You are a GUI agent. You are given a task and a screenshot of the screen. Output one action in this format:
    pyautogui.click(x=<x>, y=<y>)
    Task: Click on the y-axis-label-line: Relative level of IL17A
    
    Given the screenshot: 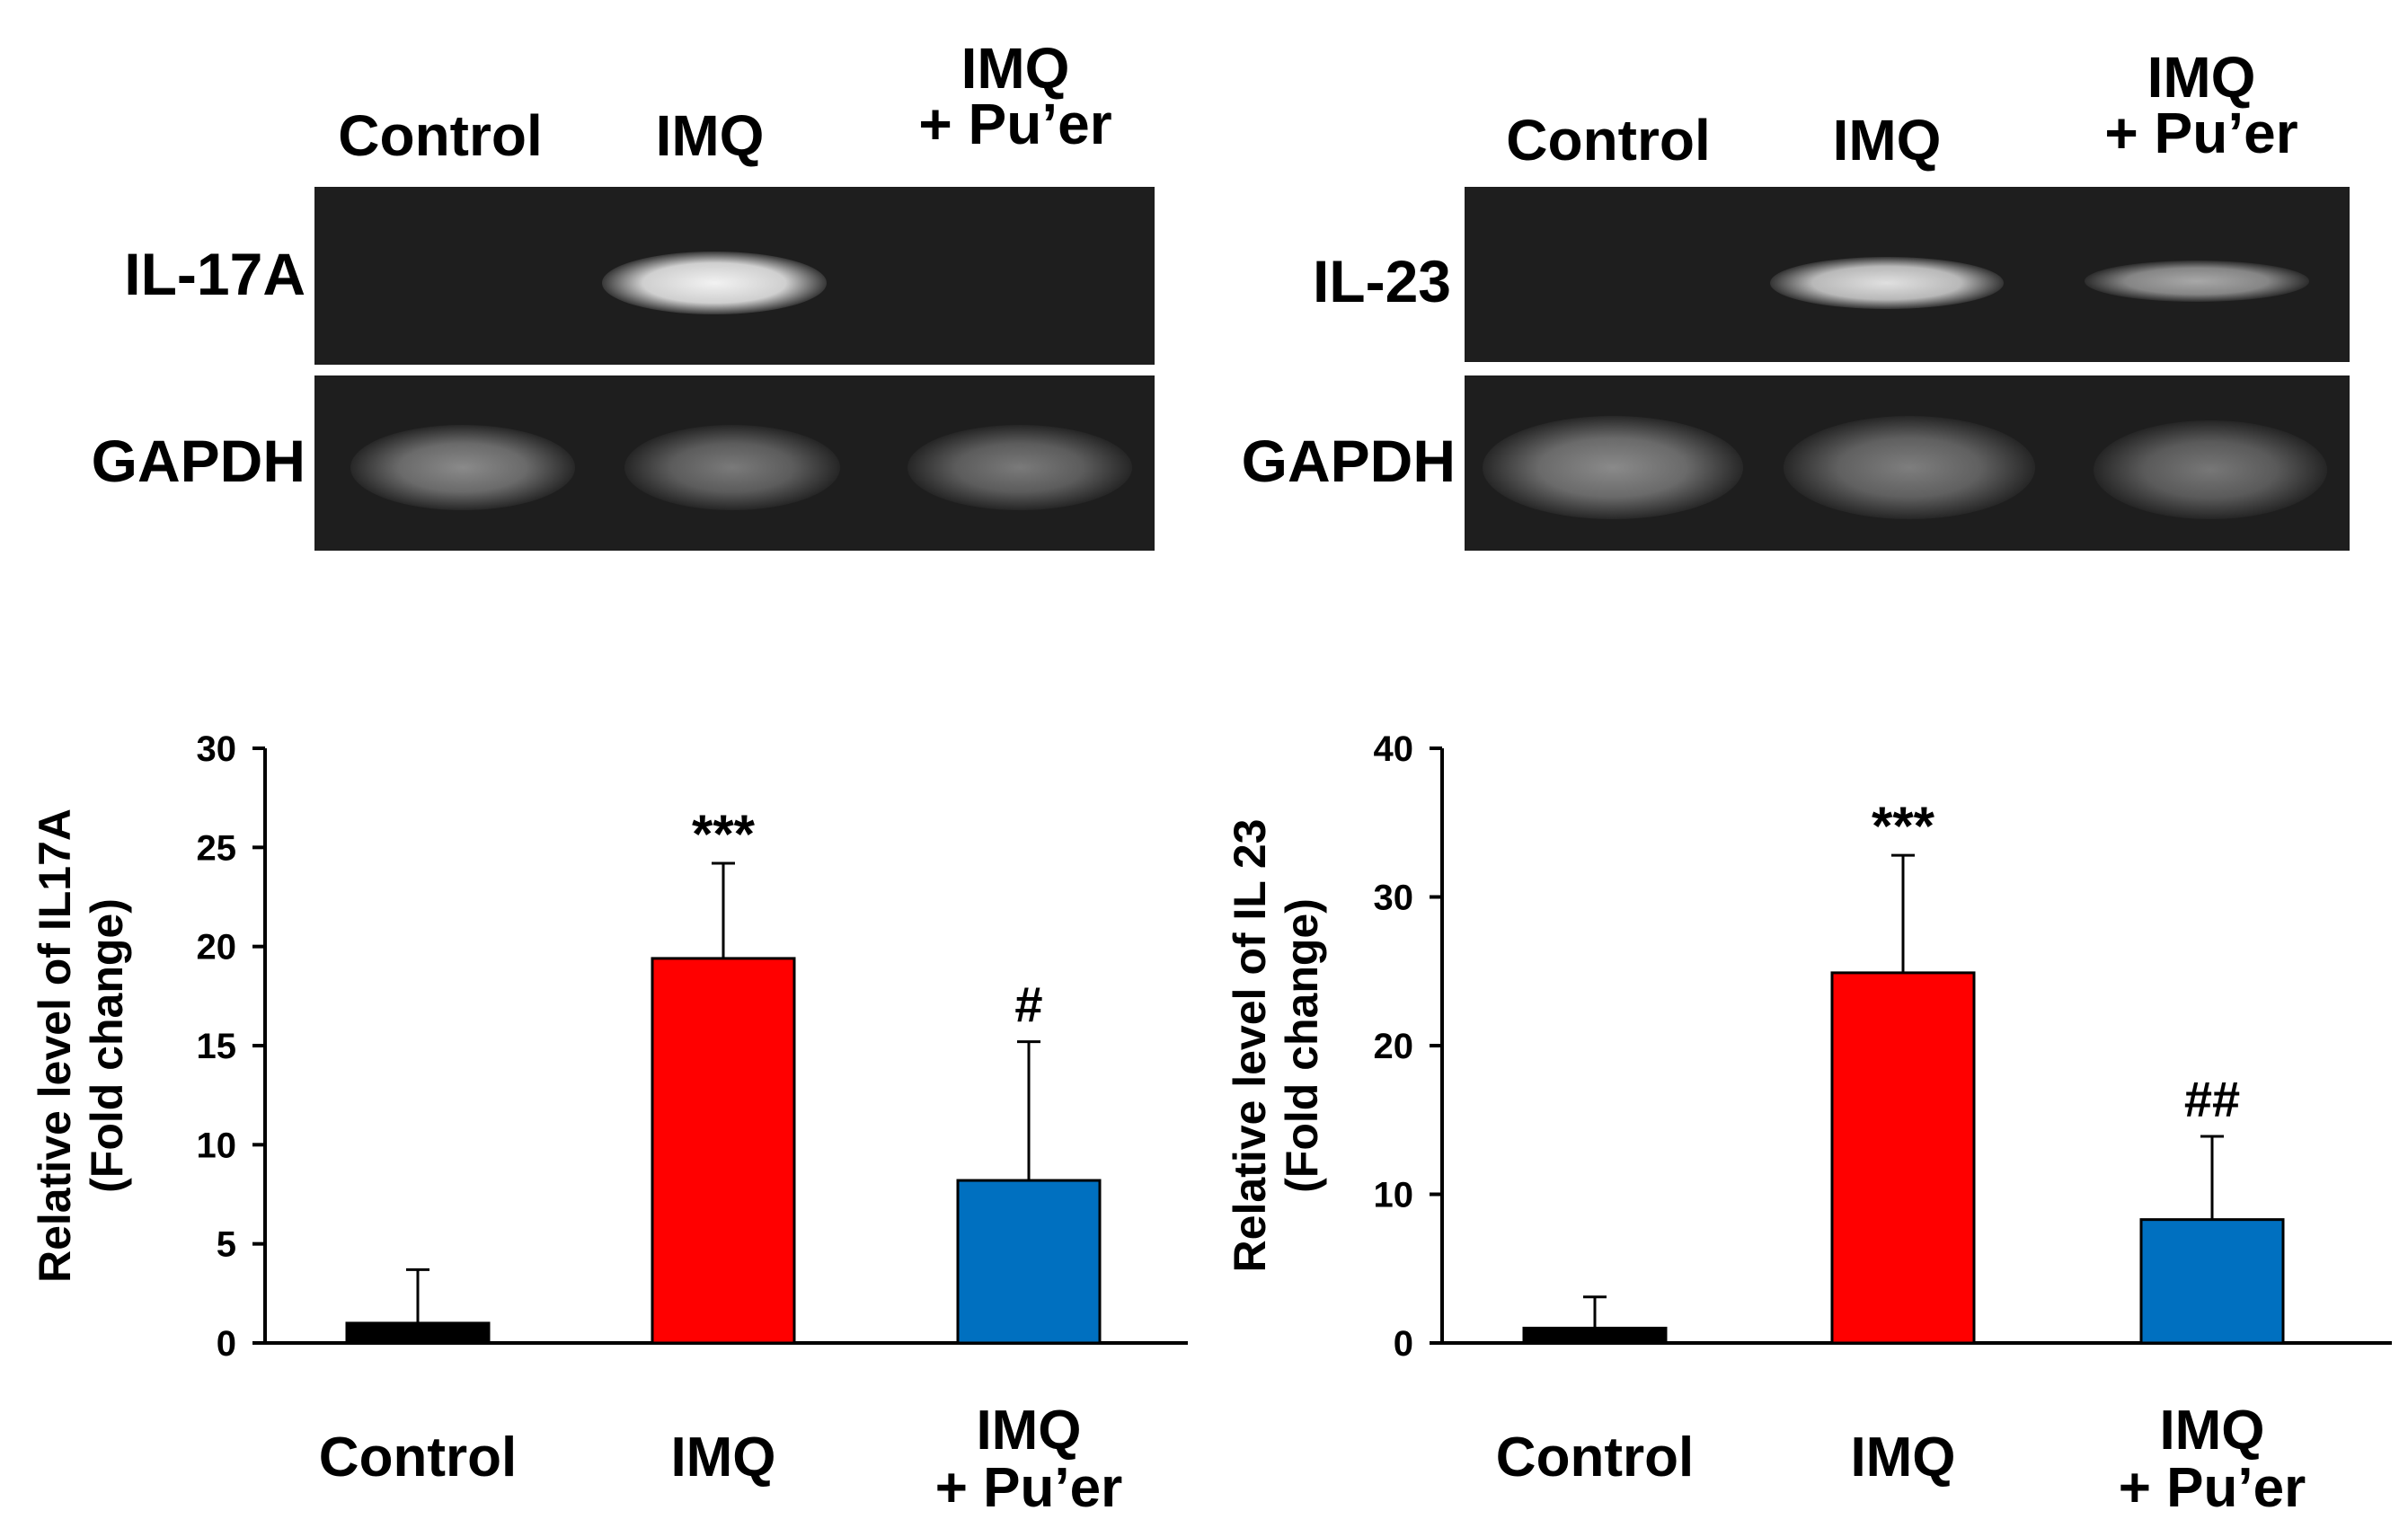 What is the action you would take?
    pyautogui.click(x=55, y=1045)
    